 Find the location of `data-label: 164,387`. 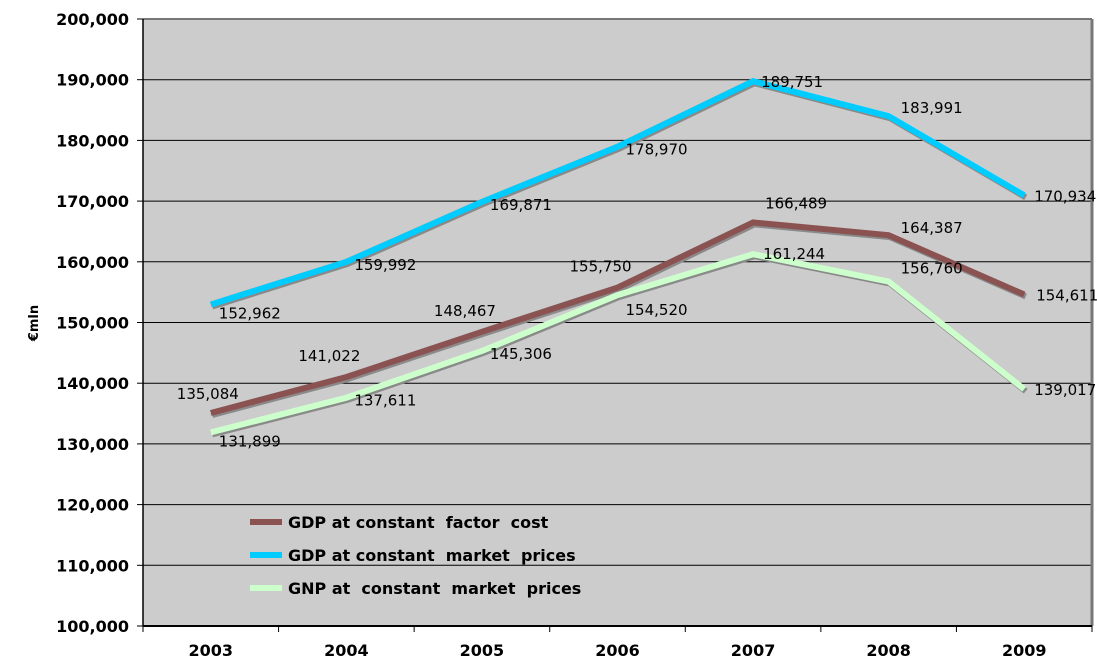

data-label: 164,387 is located at coordinates (932, 228).